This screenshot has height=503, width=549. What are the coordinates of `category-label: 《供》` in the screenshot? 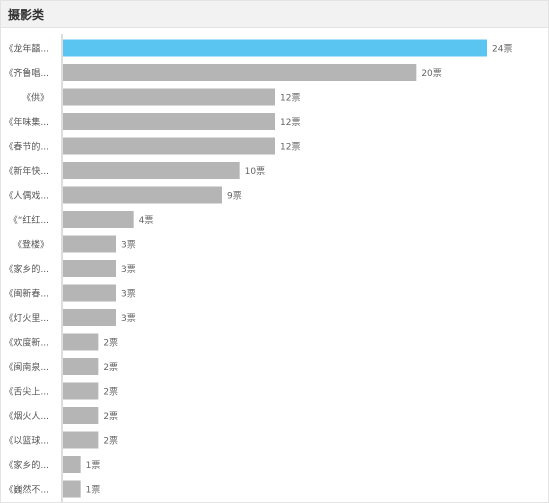 It's located at (35, 98).